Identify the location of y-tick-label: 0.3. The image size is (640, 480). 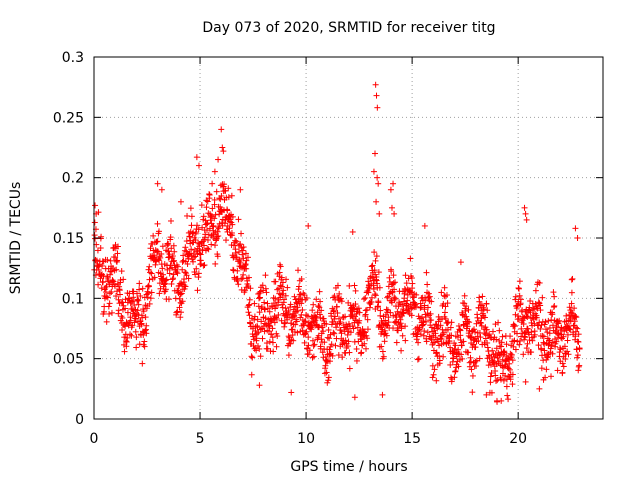
(73, 58).